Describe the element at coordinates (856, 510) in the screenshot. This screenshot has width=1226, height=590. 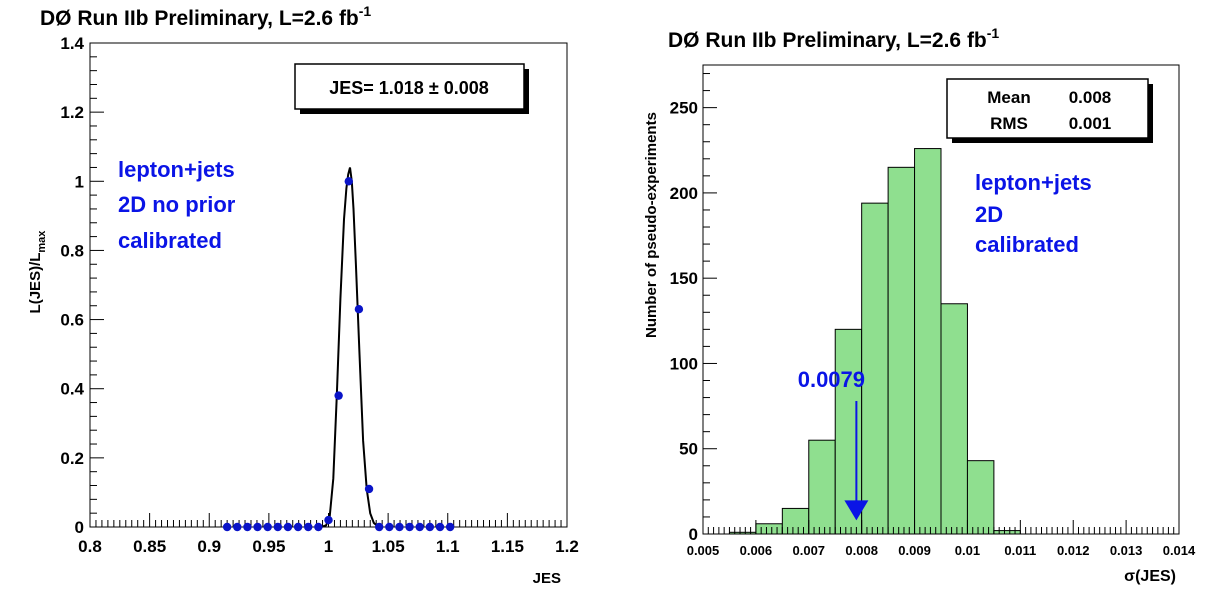
I see `arrow-head` at that location.